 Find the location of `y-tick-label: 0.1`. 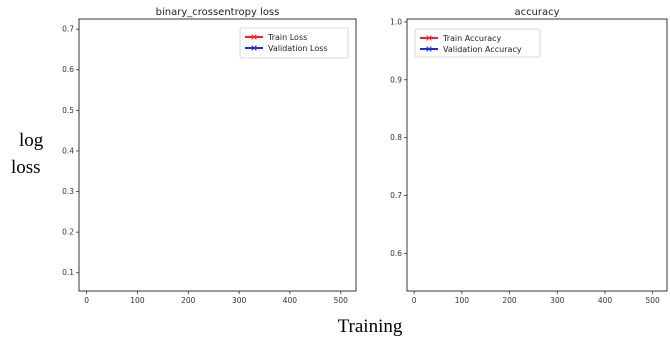

y-tick-label: 0.1 is located at coordinates (68, 272).